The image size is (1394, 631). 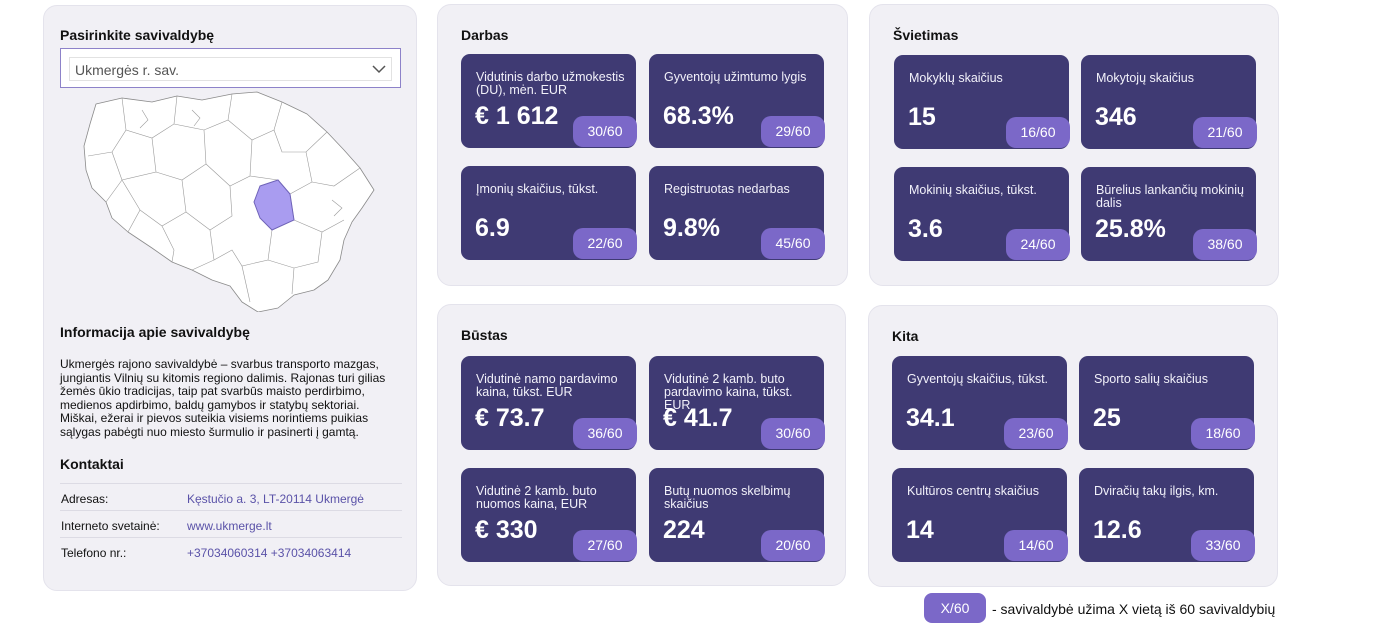 I want to click on municipality-select-inner: Ukmergės r. sav., so click(x=230, y=69).